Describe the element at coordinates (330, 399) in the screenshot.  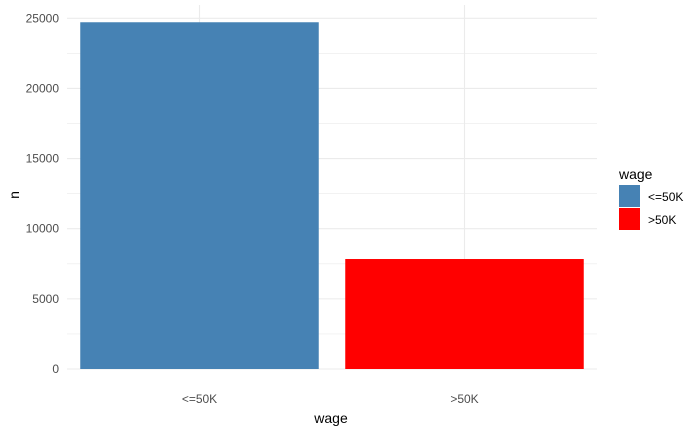
I see `x-axis-ticks: <=50K >50K` at that location.